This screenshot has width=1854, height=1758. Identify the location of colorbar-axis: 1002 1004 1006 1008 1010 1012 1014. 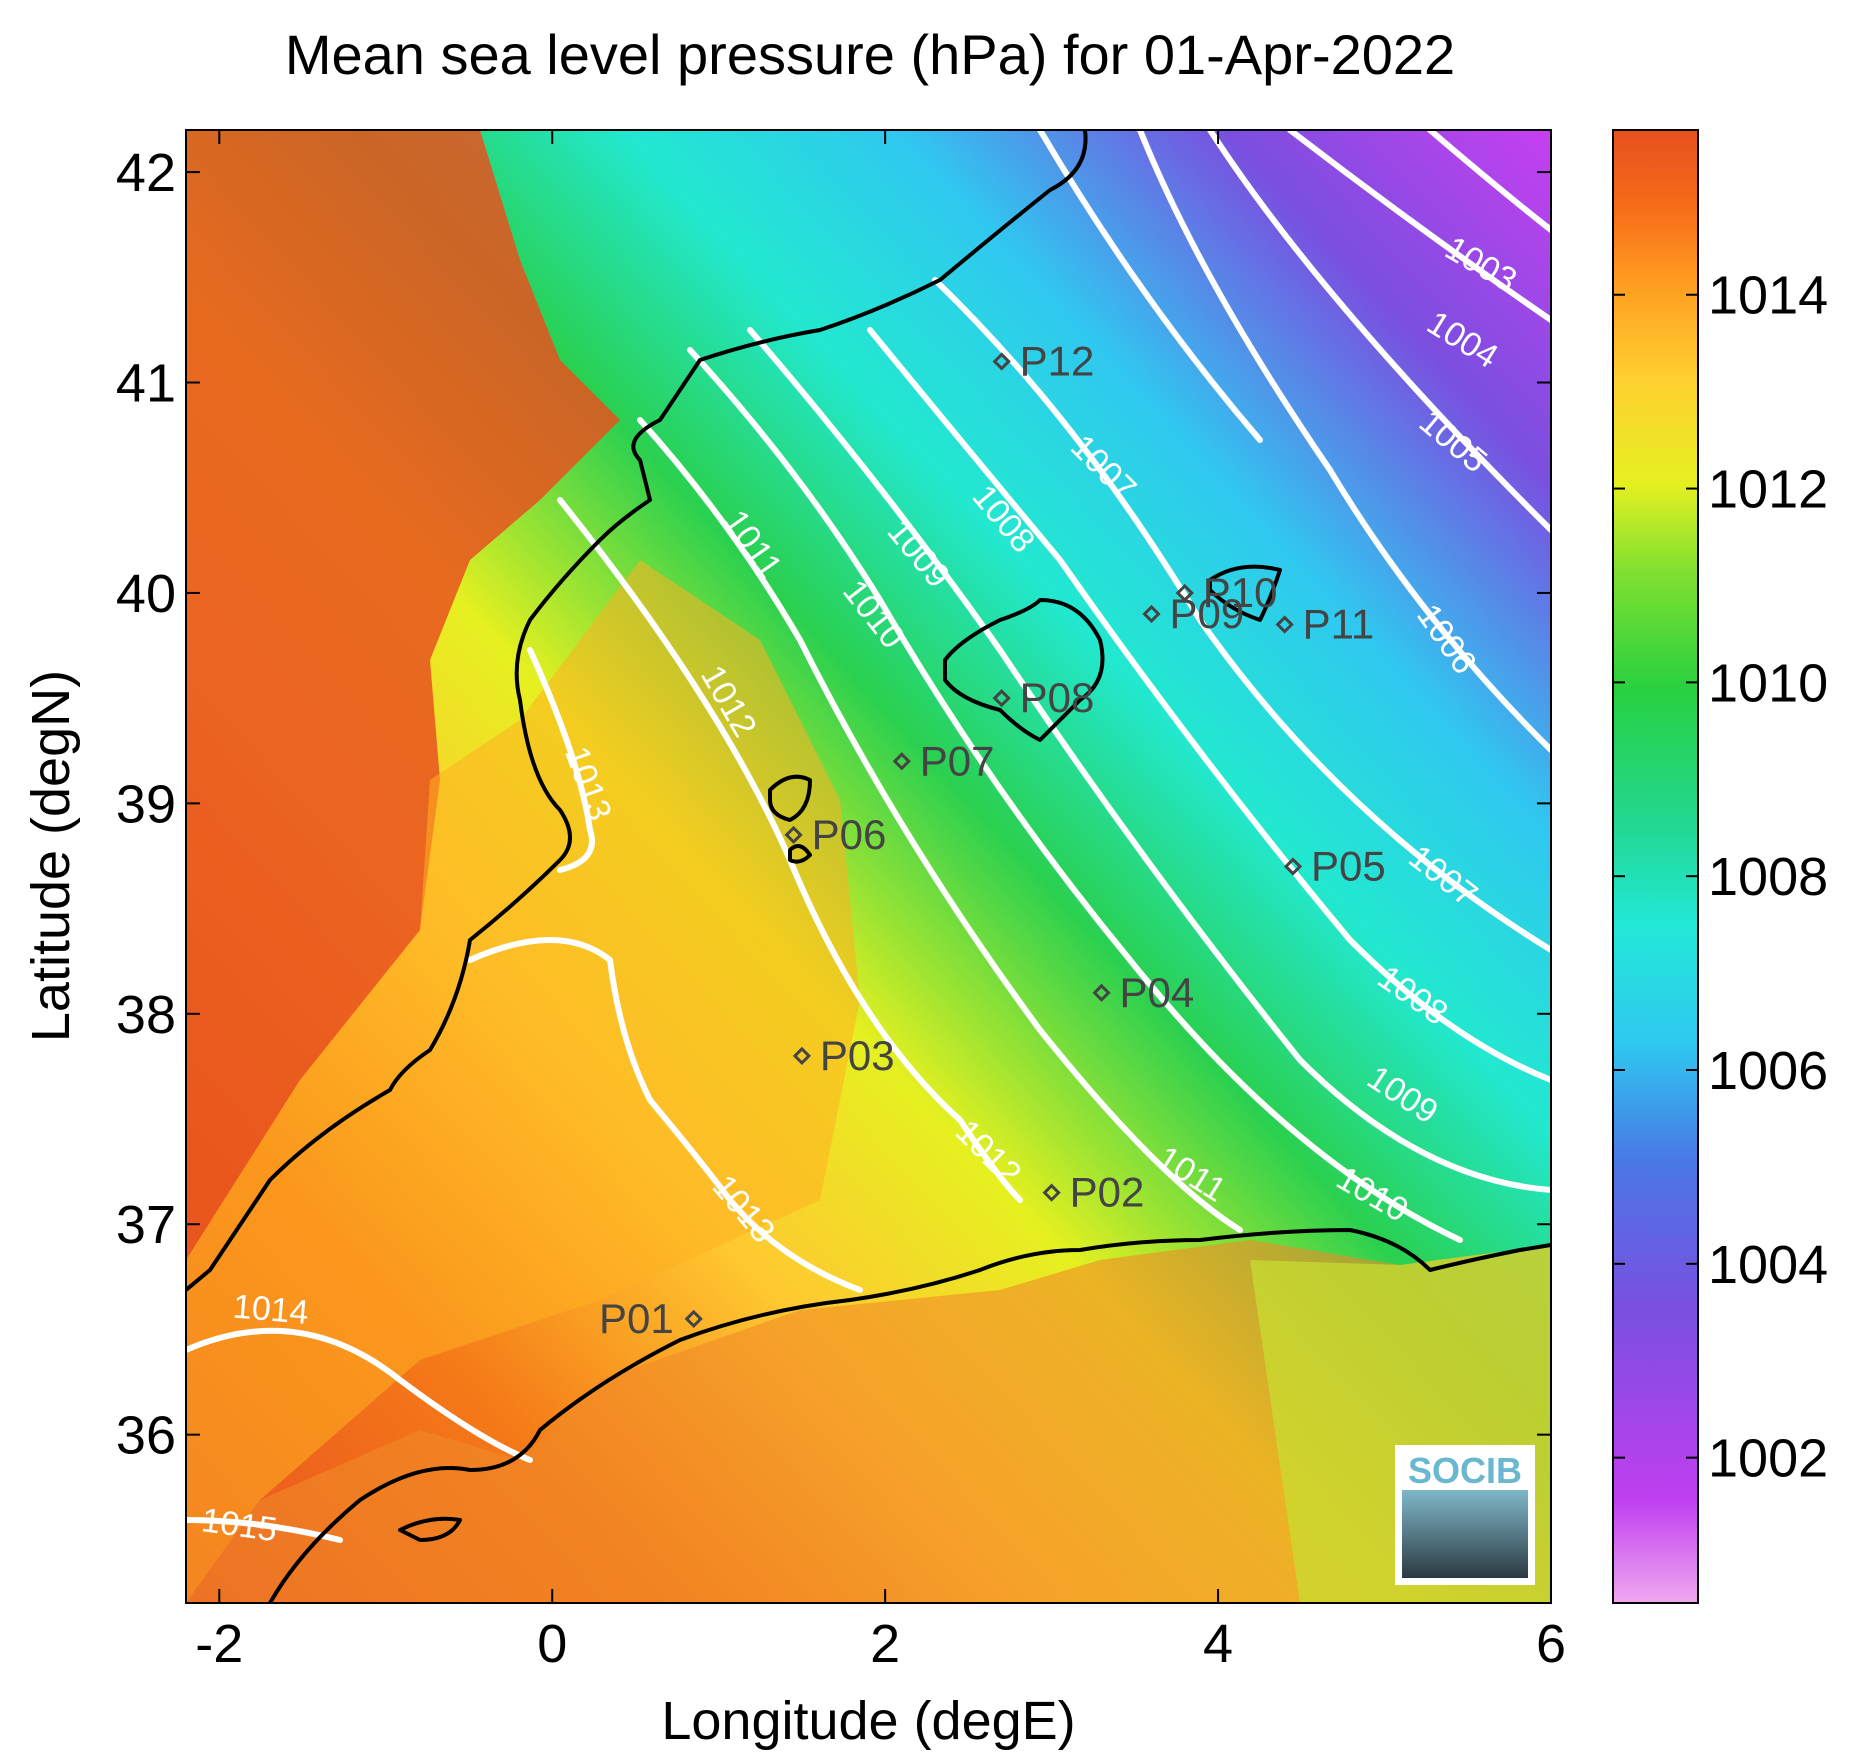
(1720, 877).